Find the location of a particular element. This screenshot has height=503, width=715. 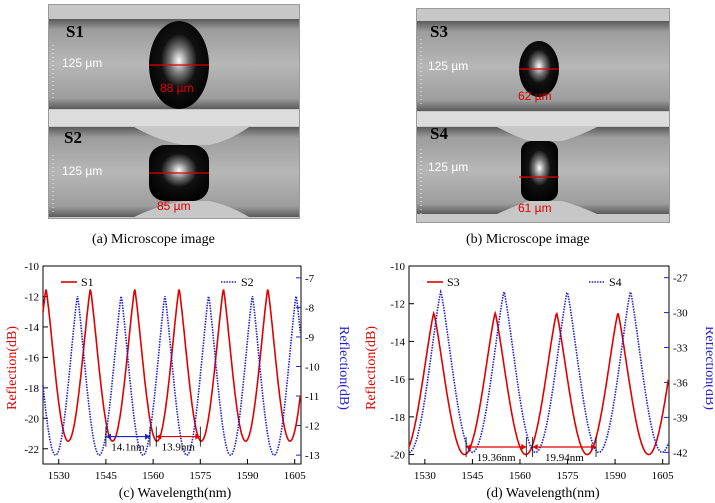

fiber-width-label-s3: 125 µm is located at coordinates (448, 66).